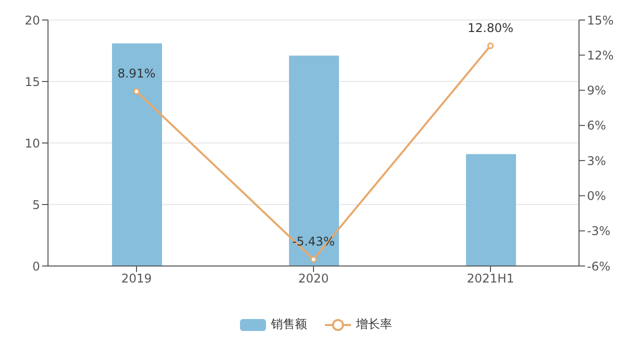  What do you see at coordinates (600, 20) in the screenshot?
I see `y2-tick-label: 15%` at bounding box center [600, 20].